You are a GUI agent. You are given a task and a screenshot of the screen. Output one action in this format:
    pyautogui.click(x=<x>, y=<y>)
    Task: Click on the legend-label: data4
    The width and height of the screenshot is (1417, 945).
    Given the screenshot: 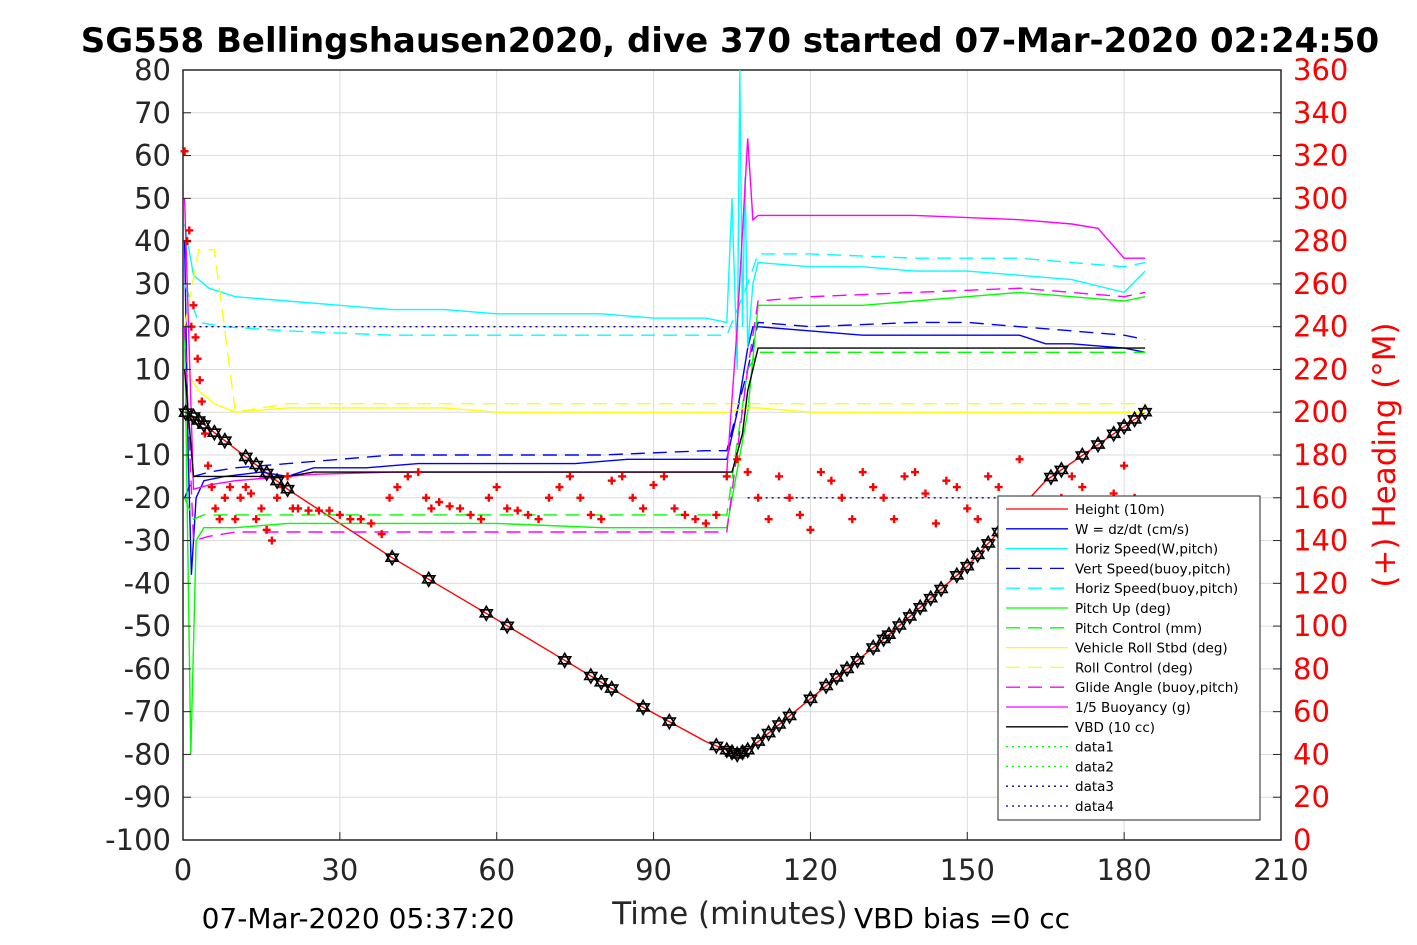 What is the action you would take?
    pyautogui.click(x=1094, y=807)
    